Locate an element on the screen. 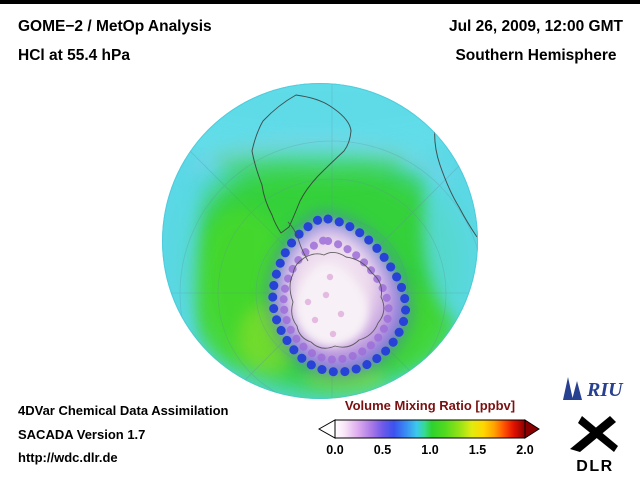 The height and width of the screenshot is (480, 640). south-america-outline is located at coordinates (301, 164).